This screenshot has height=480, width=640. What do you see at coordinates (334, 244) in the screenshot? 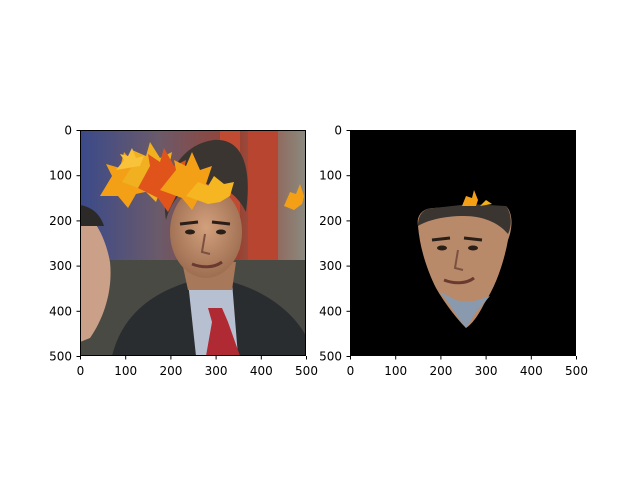
I see `right-y-ticks: 0 100 200 300 400 500` at bounding box center [334, 244].